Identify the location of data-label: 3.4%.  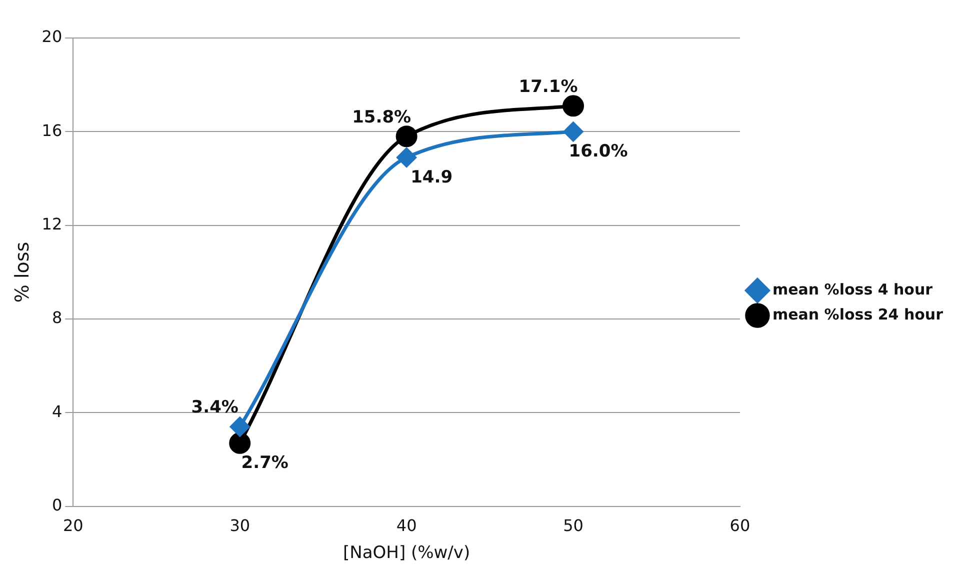
(214, 408).